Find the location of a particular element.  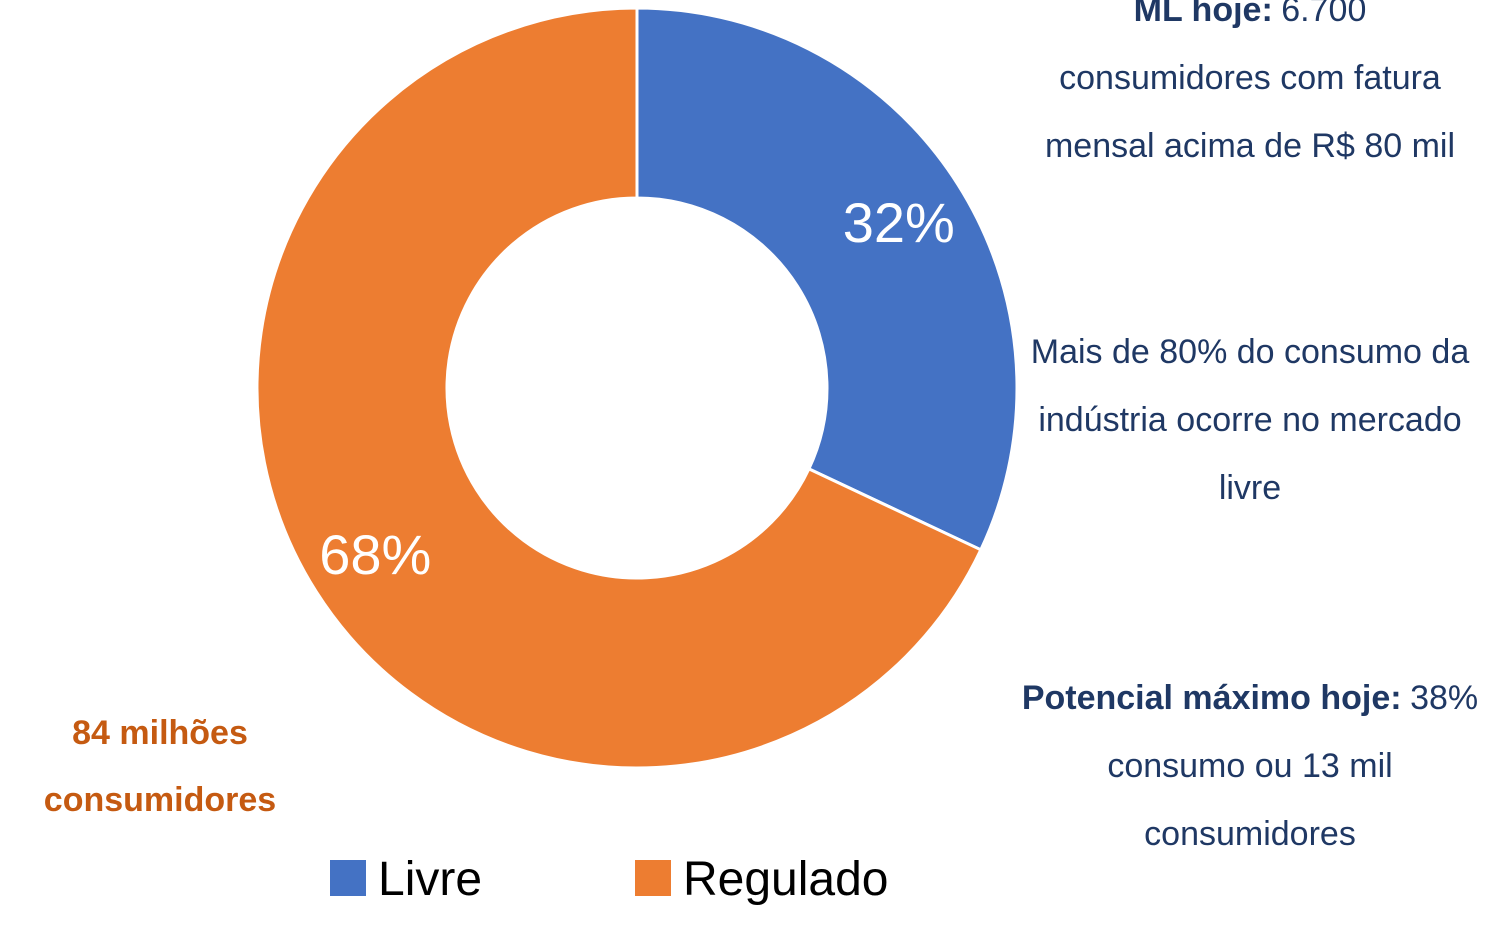

annotation-text: 38% consumo ou 13 mil consumidores is located at coordinates (1293, 766).